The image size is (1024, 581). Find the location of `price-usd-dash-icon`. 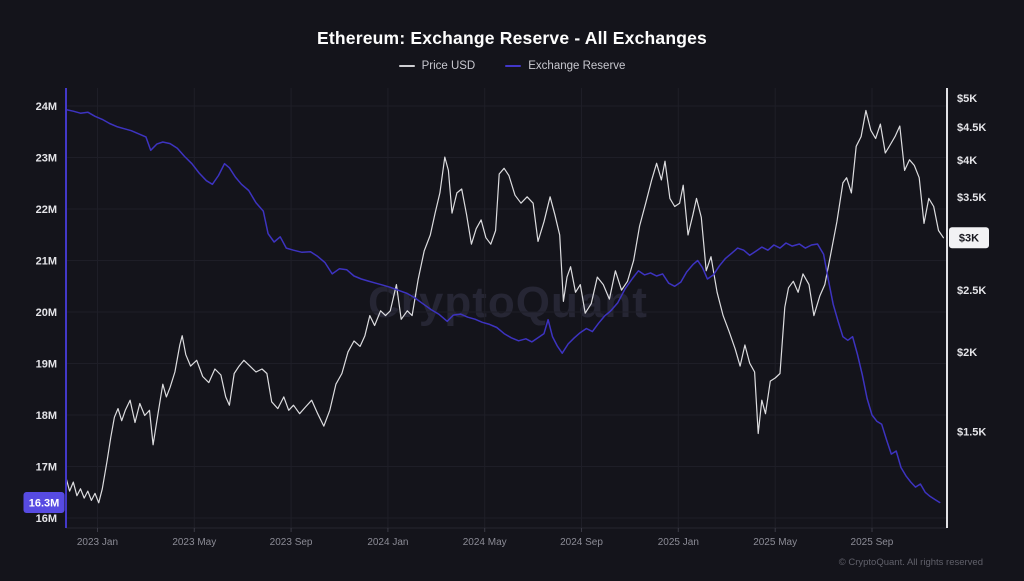

price-usd-dash-icon is located at coordinates (406, 66).